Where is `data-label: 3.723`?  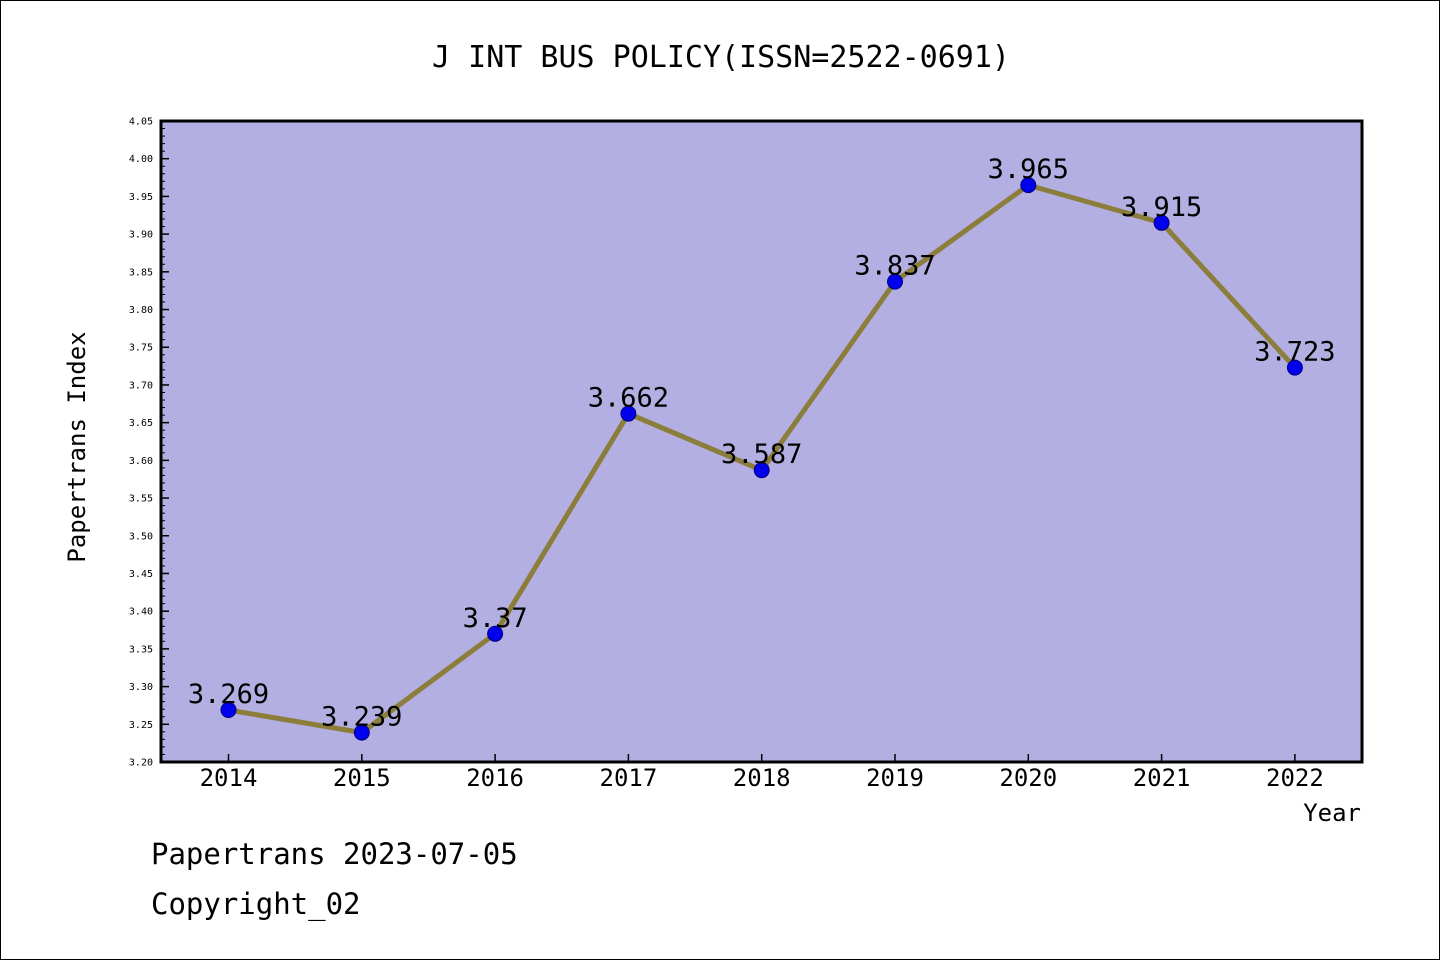
data-label: 3.723 is located at coordinates (1294, 352).